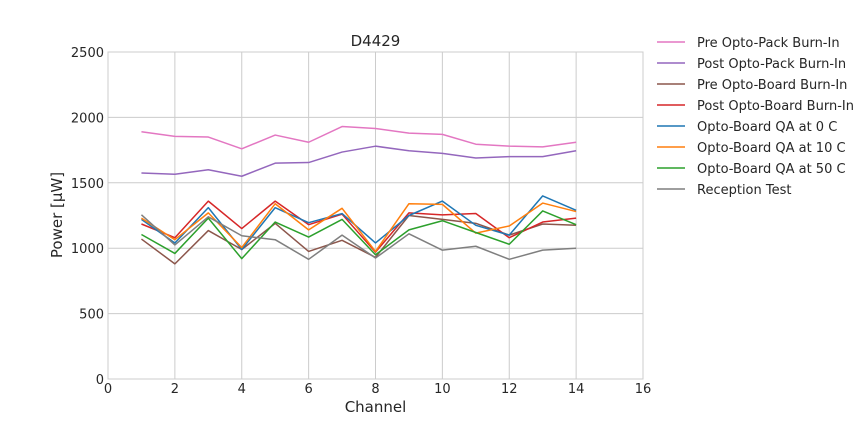  I want to click on y-tick-label: 0, so click(100, 380).